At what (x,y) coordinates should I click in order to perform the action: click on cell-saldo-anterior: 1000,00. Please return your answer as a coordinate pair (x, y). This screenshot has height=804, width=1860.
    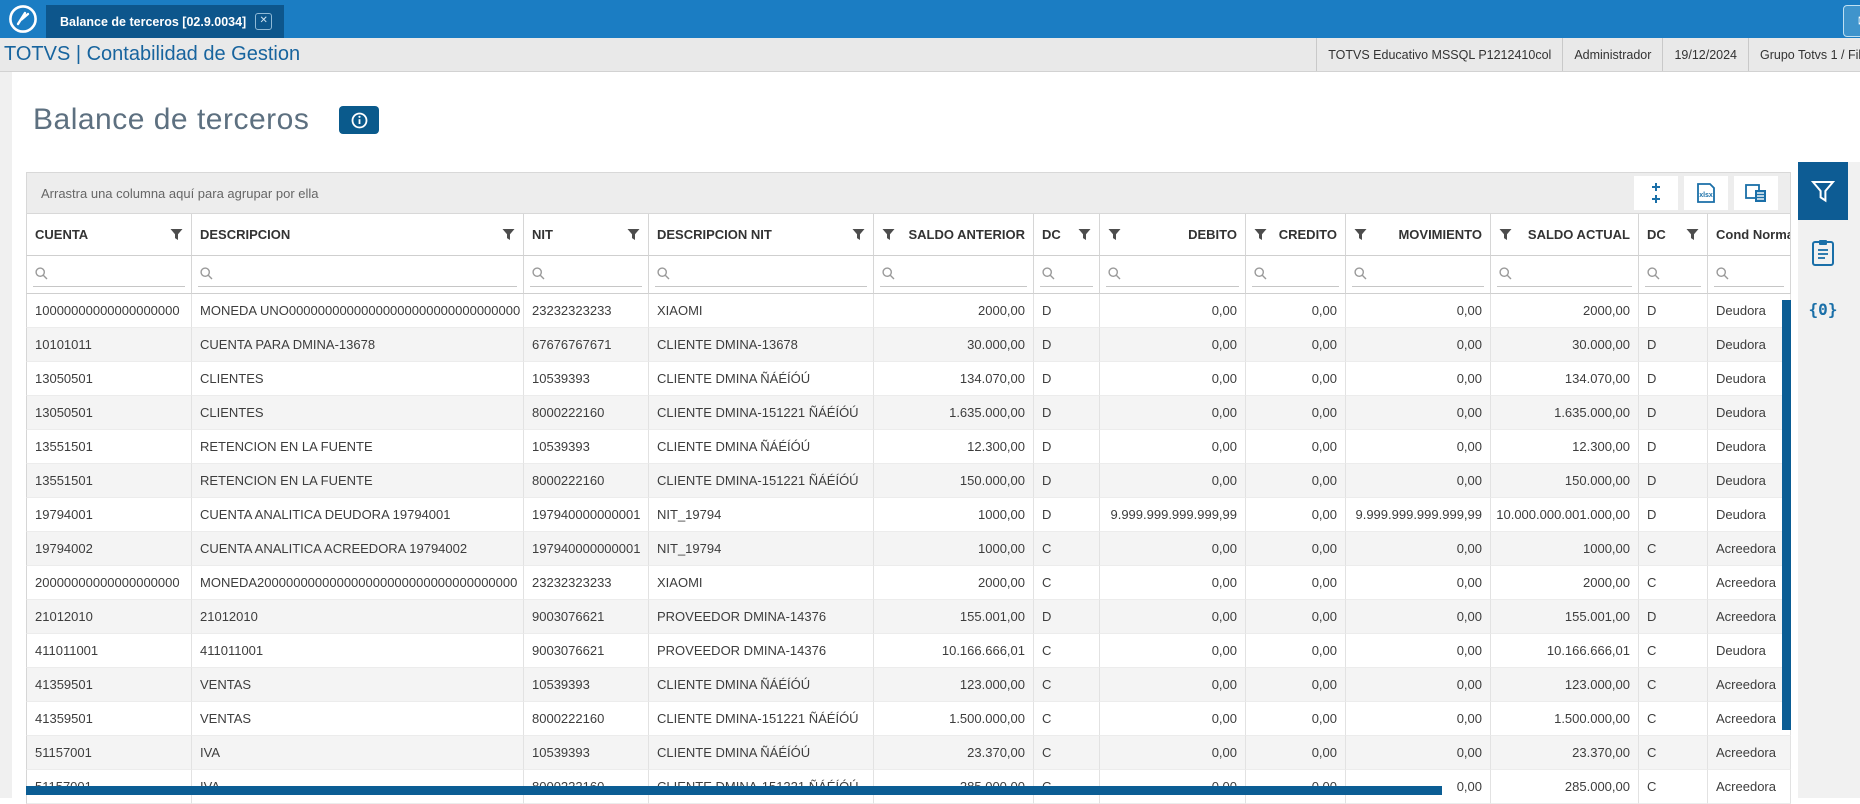
    Looking at the image, I should click on (954, 549).